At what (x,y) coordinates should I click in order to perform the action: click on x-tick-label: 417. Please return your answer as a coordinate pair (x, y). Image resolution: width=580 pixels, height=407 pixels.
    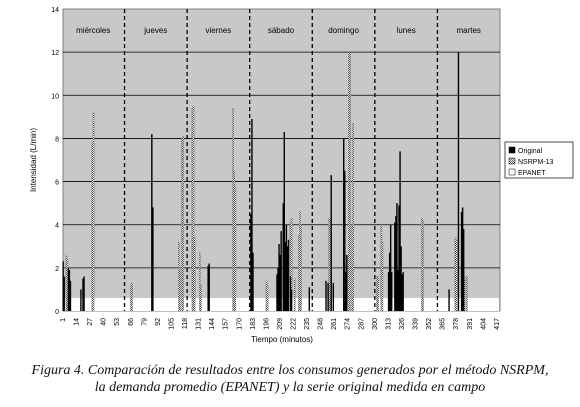
    Looking at the image, I should click on (497, 324).